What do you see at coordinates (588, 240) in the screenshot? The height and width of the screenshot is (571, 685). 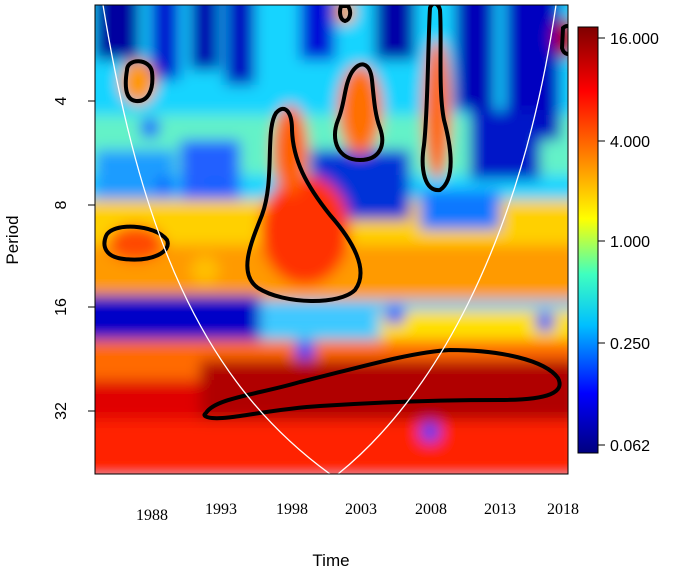 I see `colorbar-gradient` at bounding box center [588, 240].